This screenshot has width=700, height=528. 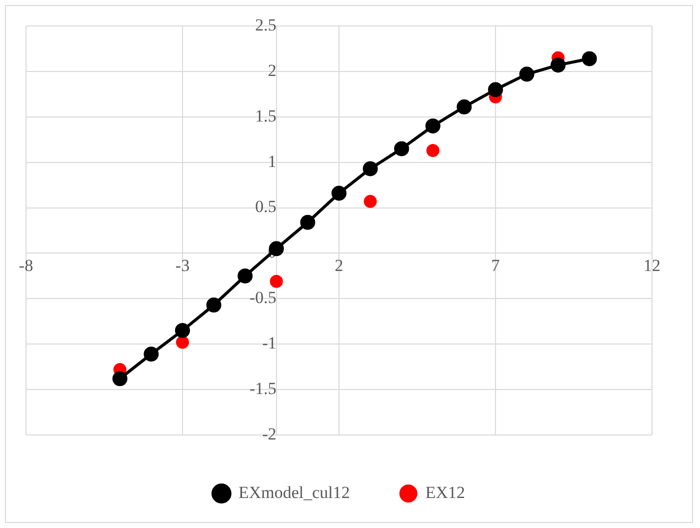 What do you see at coordinates (265, 206) in the screenshot?
I see `y-tick-label: 0.5` at bounding box center [265, 206].